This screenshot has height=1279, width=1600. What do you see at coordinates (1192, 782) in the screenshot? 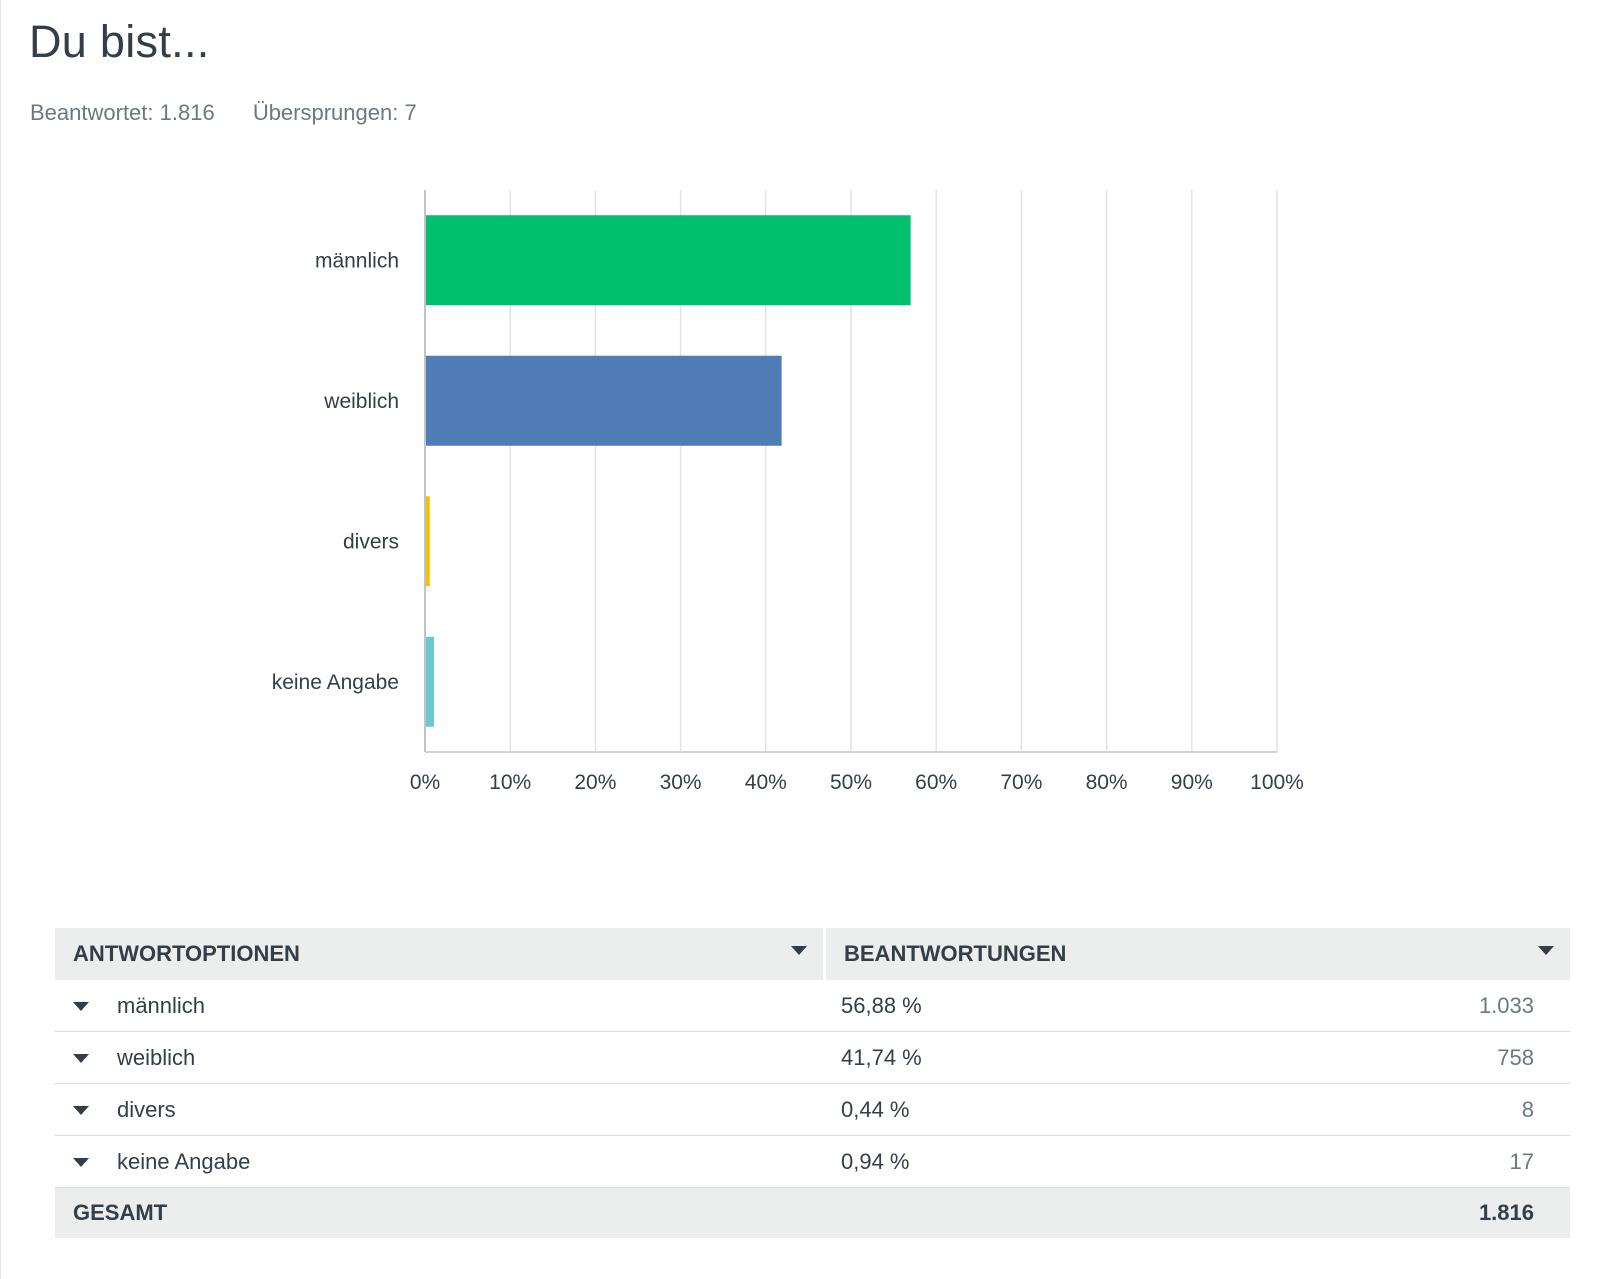
I see `x-tick-label: 90%` at bounding box center [1192, 782].